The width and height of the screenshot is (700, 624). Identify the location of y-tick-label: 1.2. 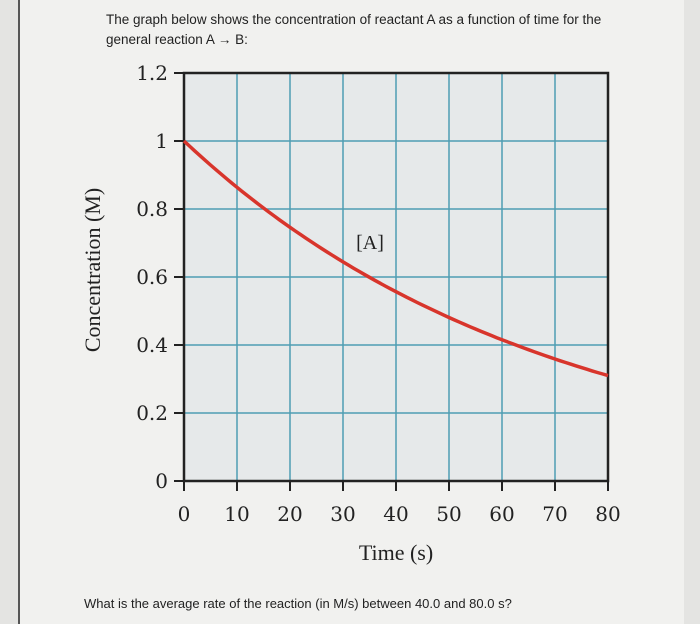
(152, 73).